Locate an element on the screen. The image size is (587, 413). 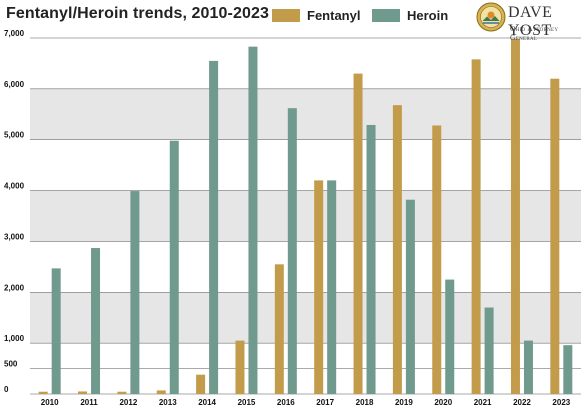
x-tick-label: 2011 is located at coordinates (89, 402).